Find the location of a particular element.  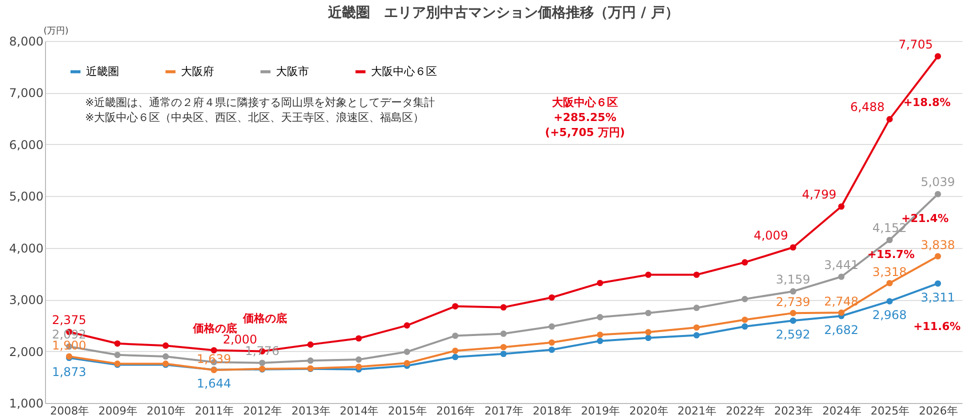

legend-label: 近畿圏 is located at coordinates (102, 71).